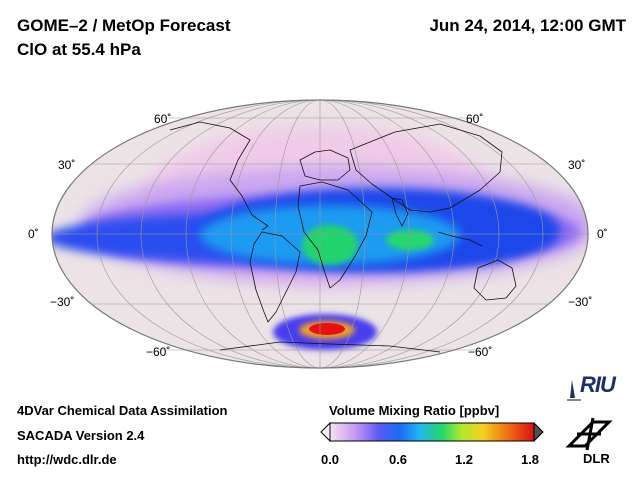 This screenshot has height=480, width=640. I want to click on colorbar, so click(432, 432).